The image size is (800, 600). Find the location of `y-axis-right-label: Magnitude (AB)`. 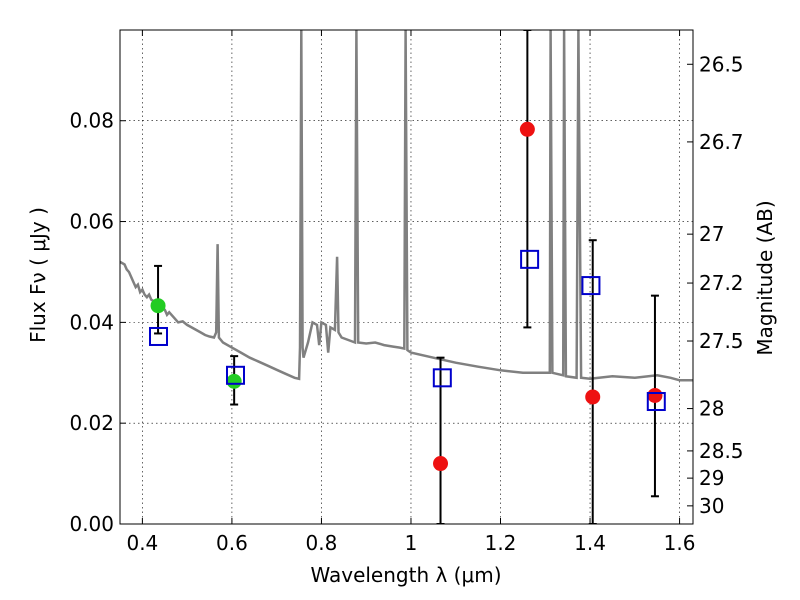

y-axis-right-label: Magnitude (AB) is located at coordinates (765, 277).